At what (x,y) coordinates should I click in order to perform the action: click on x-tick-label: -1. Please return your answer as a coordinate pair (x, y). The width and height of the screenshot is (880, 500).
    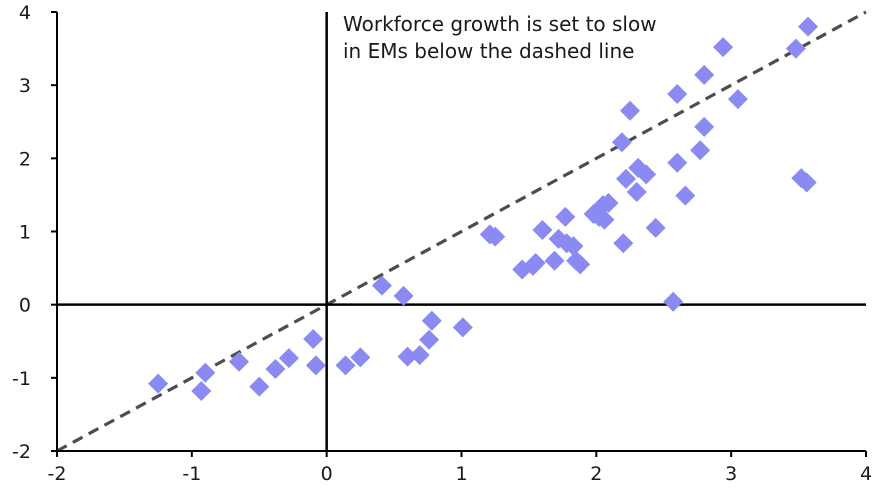
    Looking at the image, I should click on (191, 474).